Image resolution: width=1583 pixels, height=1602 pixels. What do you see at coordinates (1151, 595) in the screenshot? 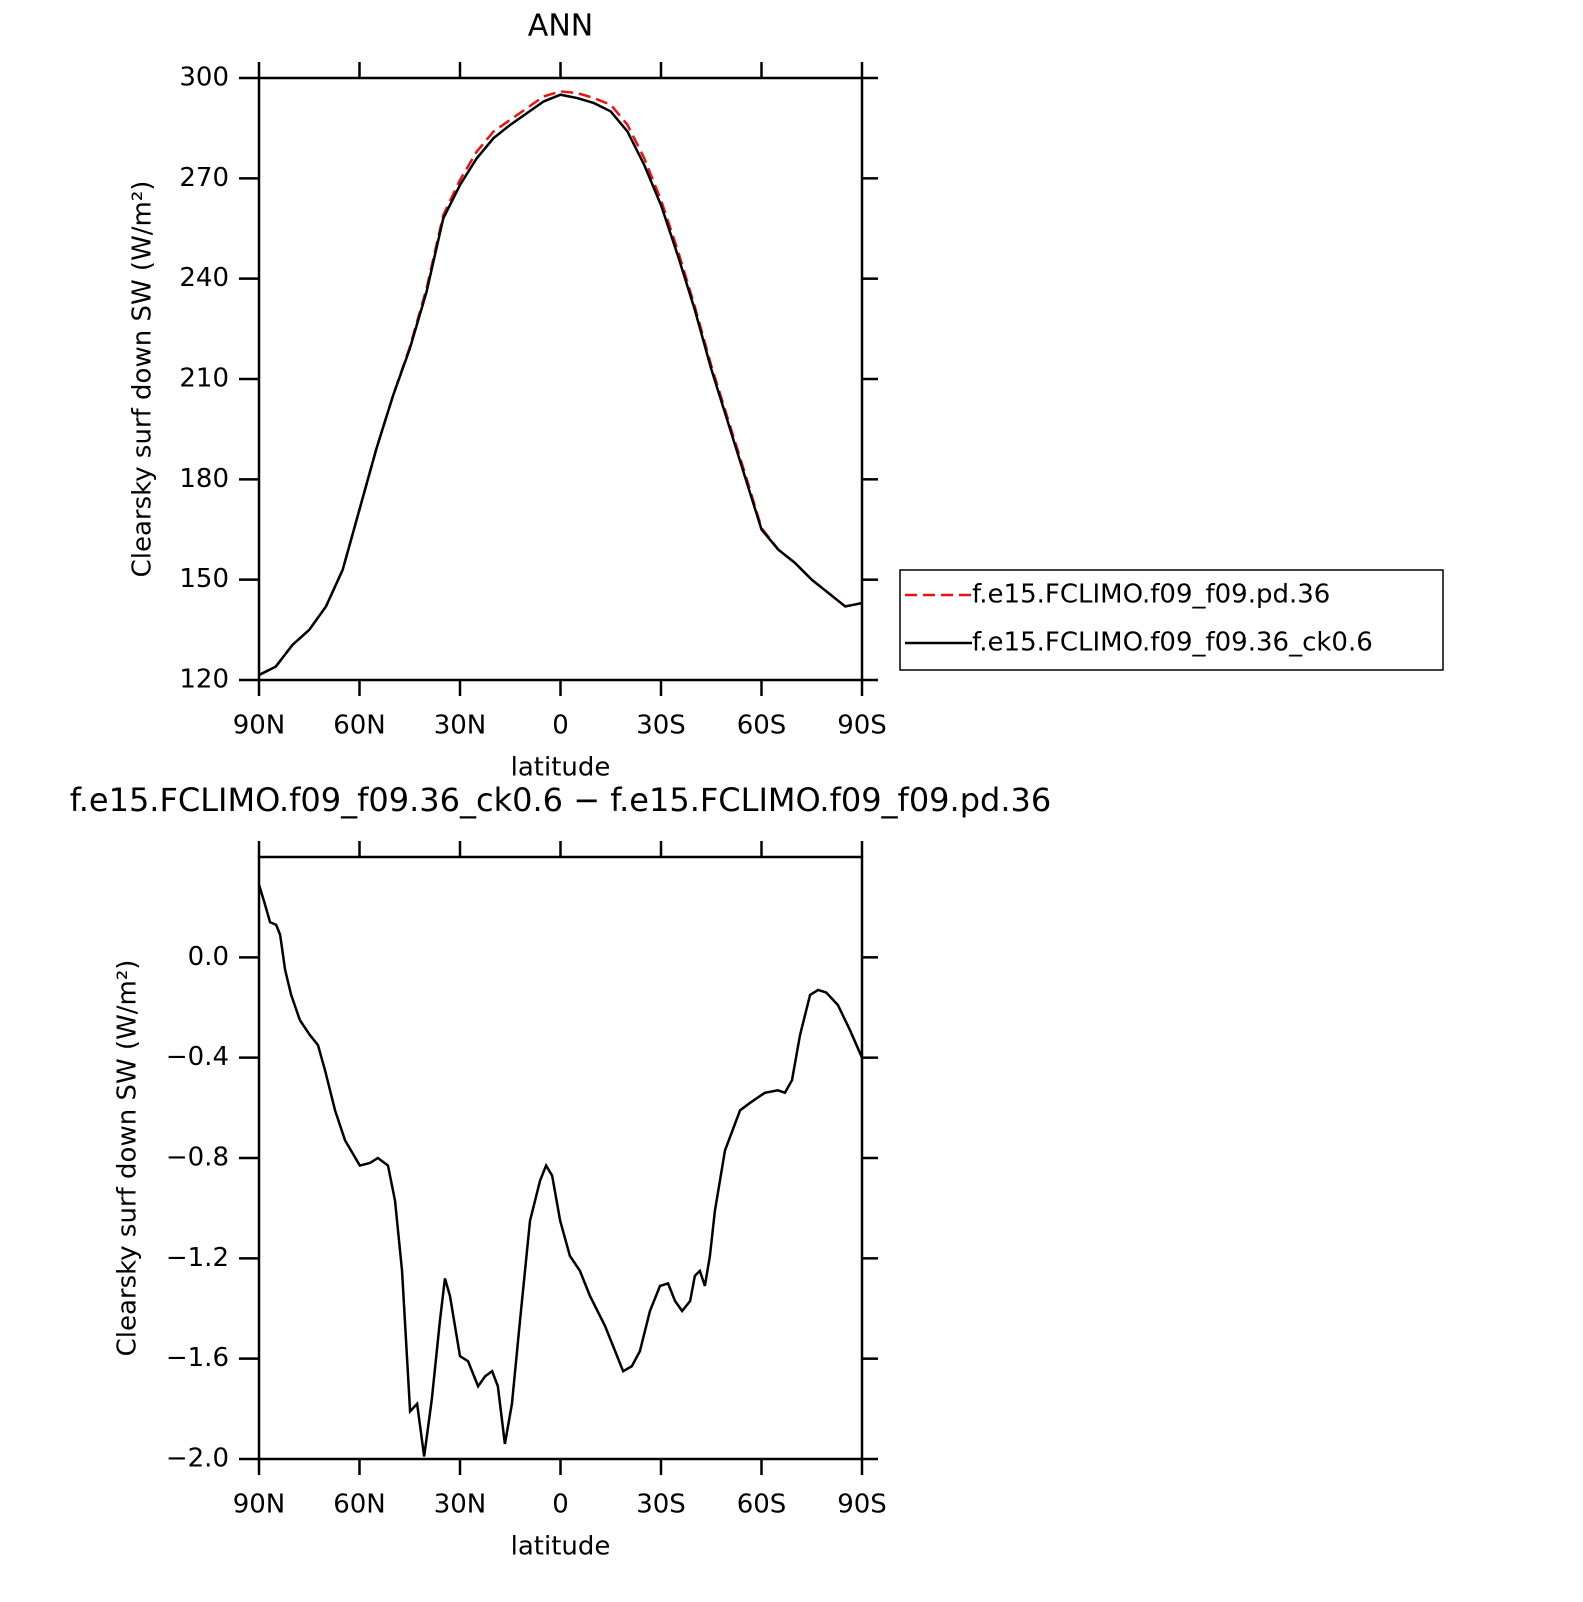
I see `legend-label: f.e15.FCLIMO.f09_f09.pd.36` at bounding box center [1151, 595].